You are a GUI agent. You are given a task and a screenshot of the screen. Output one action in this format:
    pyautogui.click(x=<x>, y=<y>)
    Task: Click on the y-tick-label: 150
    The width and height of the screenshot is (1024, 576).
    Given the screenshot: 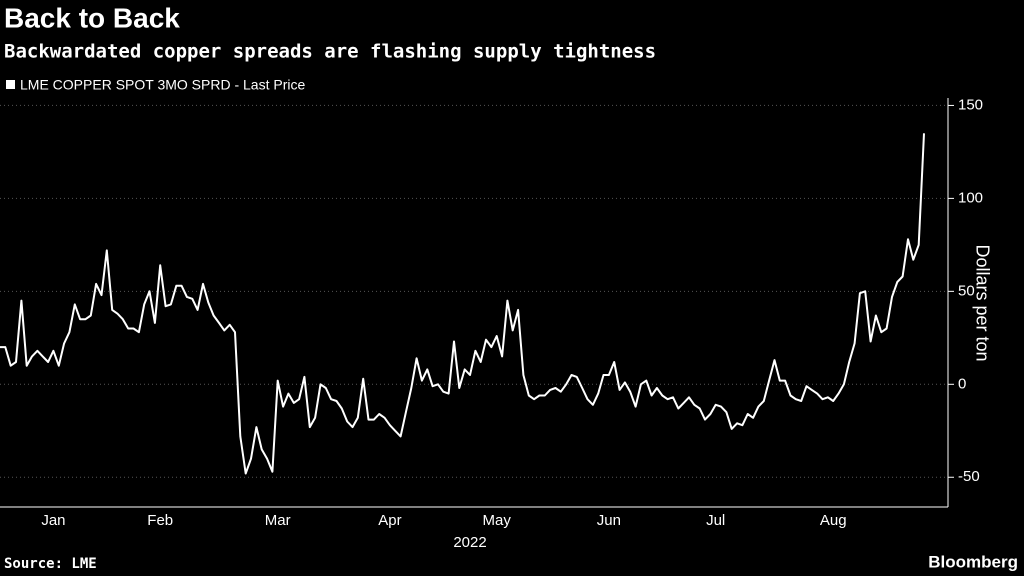 What is the action you would take?
    pyautogui.click(x=970, y=104)
    